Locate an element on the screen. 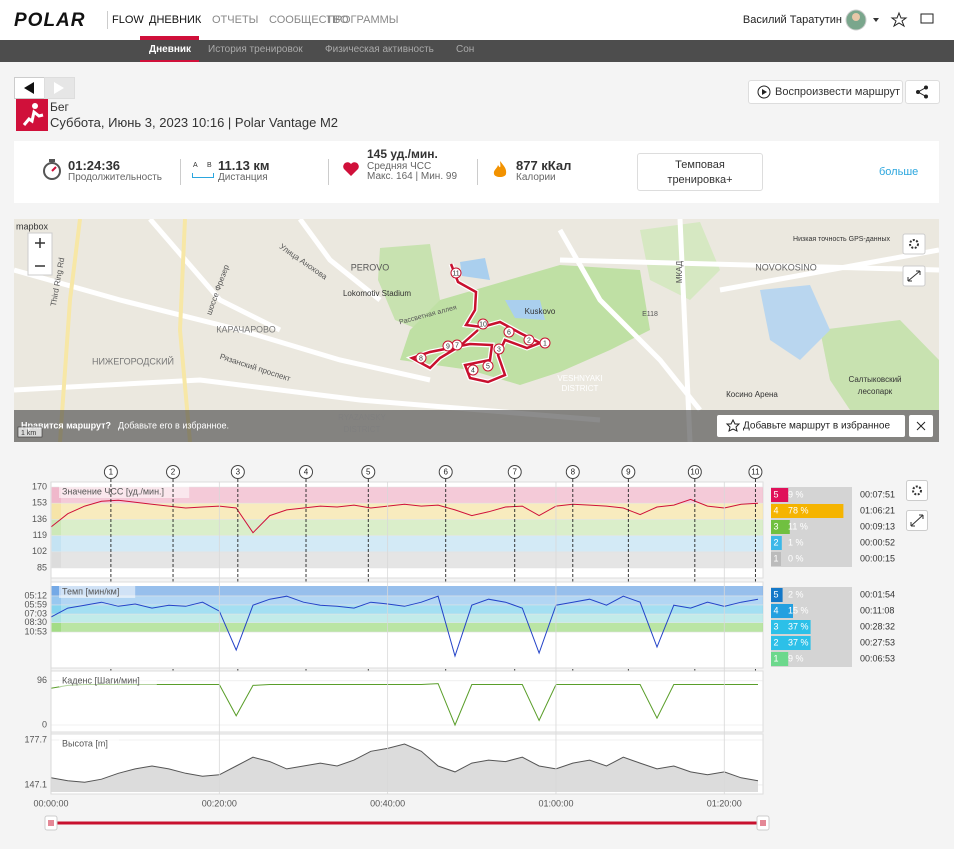 Image resolution: width=954 pixels, height=849 pixels. zone-time: 00:00:52 is located at coordinates (877, 542).